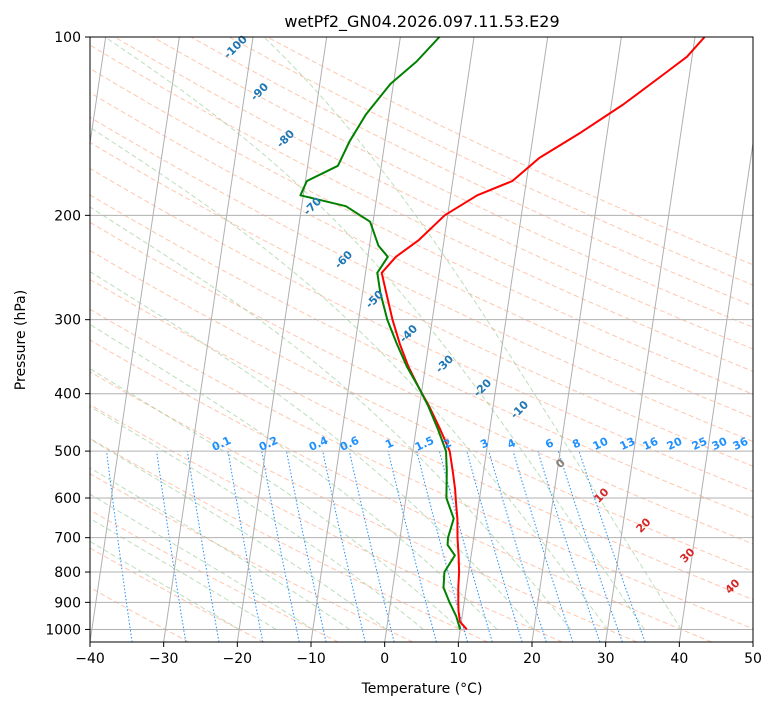 The image size is (775, 708). I want to click on wet-bulb-label: -70, so click(312, 205).